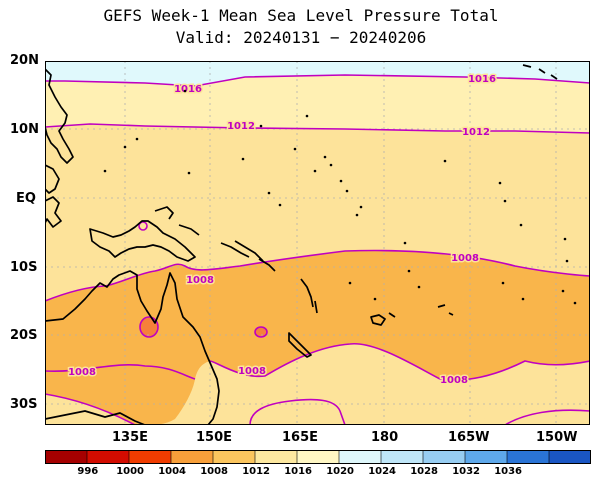  I want to click on se-australia-coast, so click(95, 417).